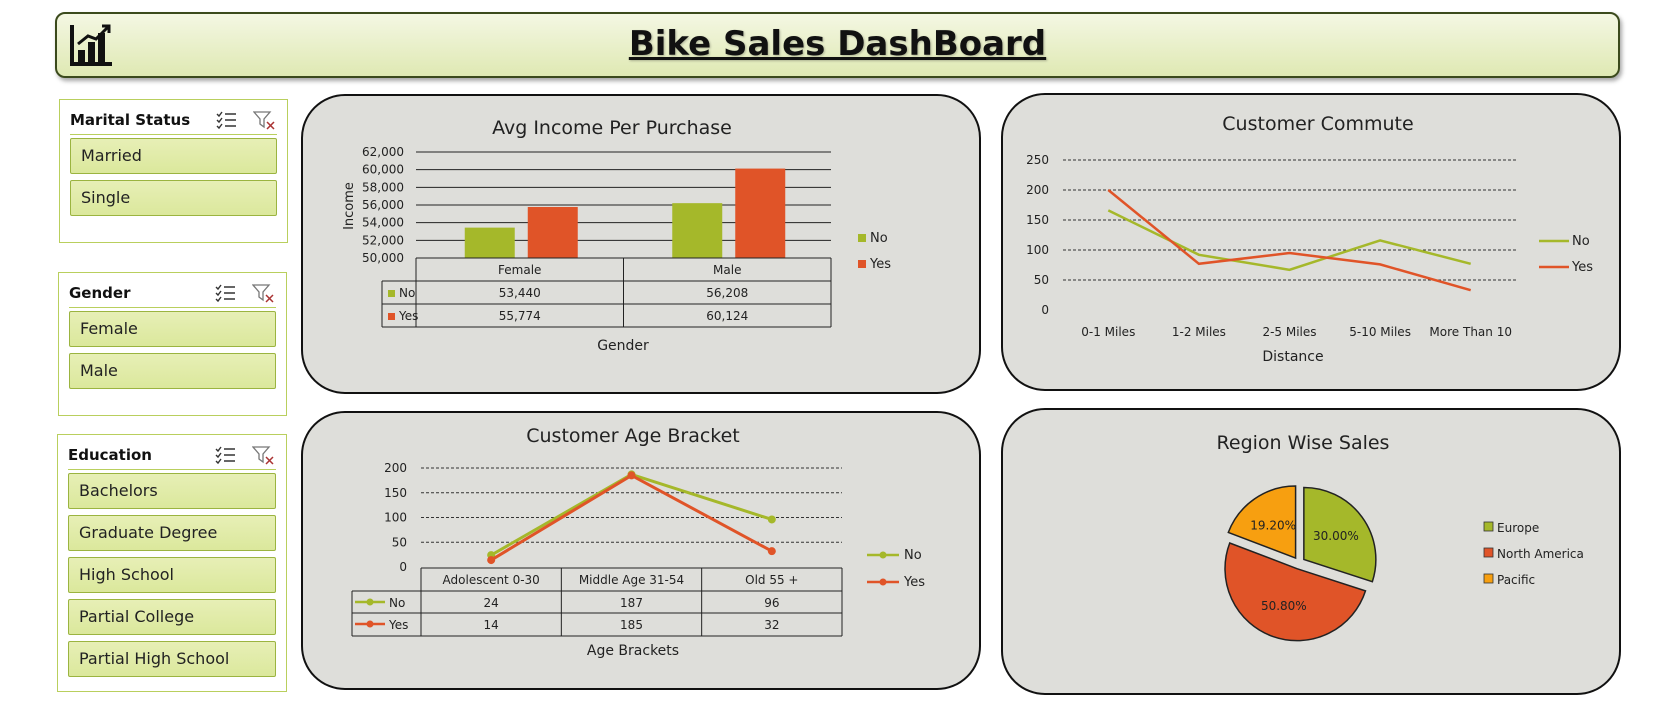 The width and height of the screenshot is (1677, 701). Describe the element at coordinates (520, 316) in the screenshot. I see `table-cell: 55,774` at that location.